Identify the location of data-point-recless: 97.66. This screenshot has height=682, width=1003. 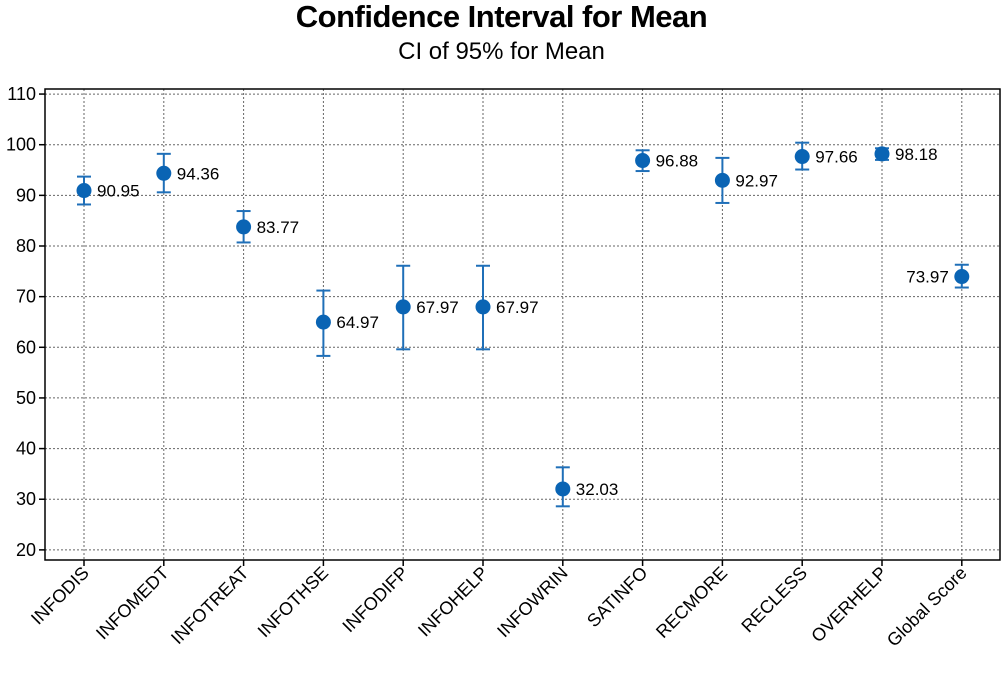
(826, 156).